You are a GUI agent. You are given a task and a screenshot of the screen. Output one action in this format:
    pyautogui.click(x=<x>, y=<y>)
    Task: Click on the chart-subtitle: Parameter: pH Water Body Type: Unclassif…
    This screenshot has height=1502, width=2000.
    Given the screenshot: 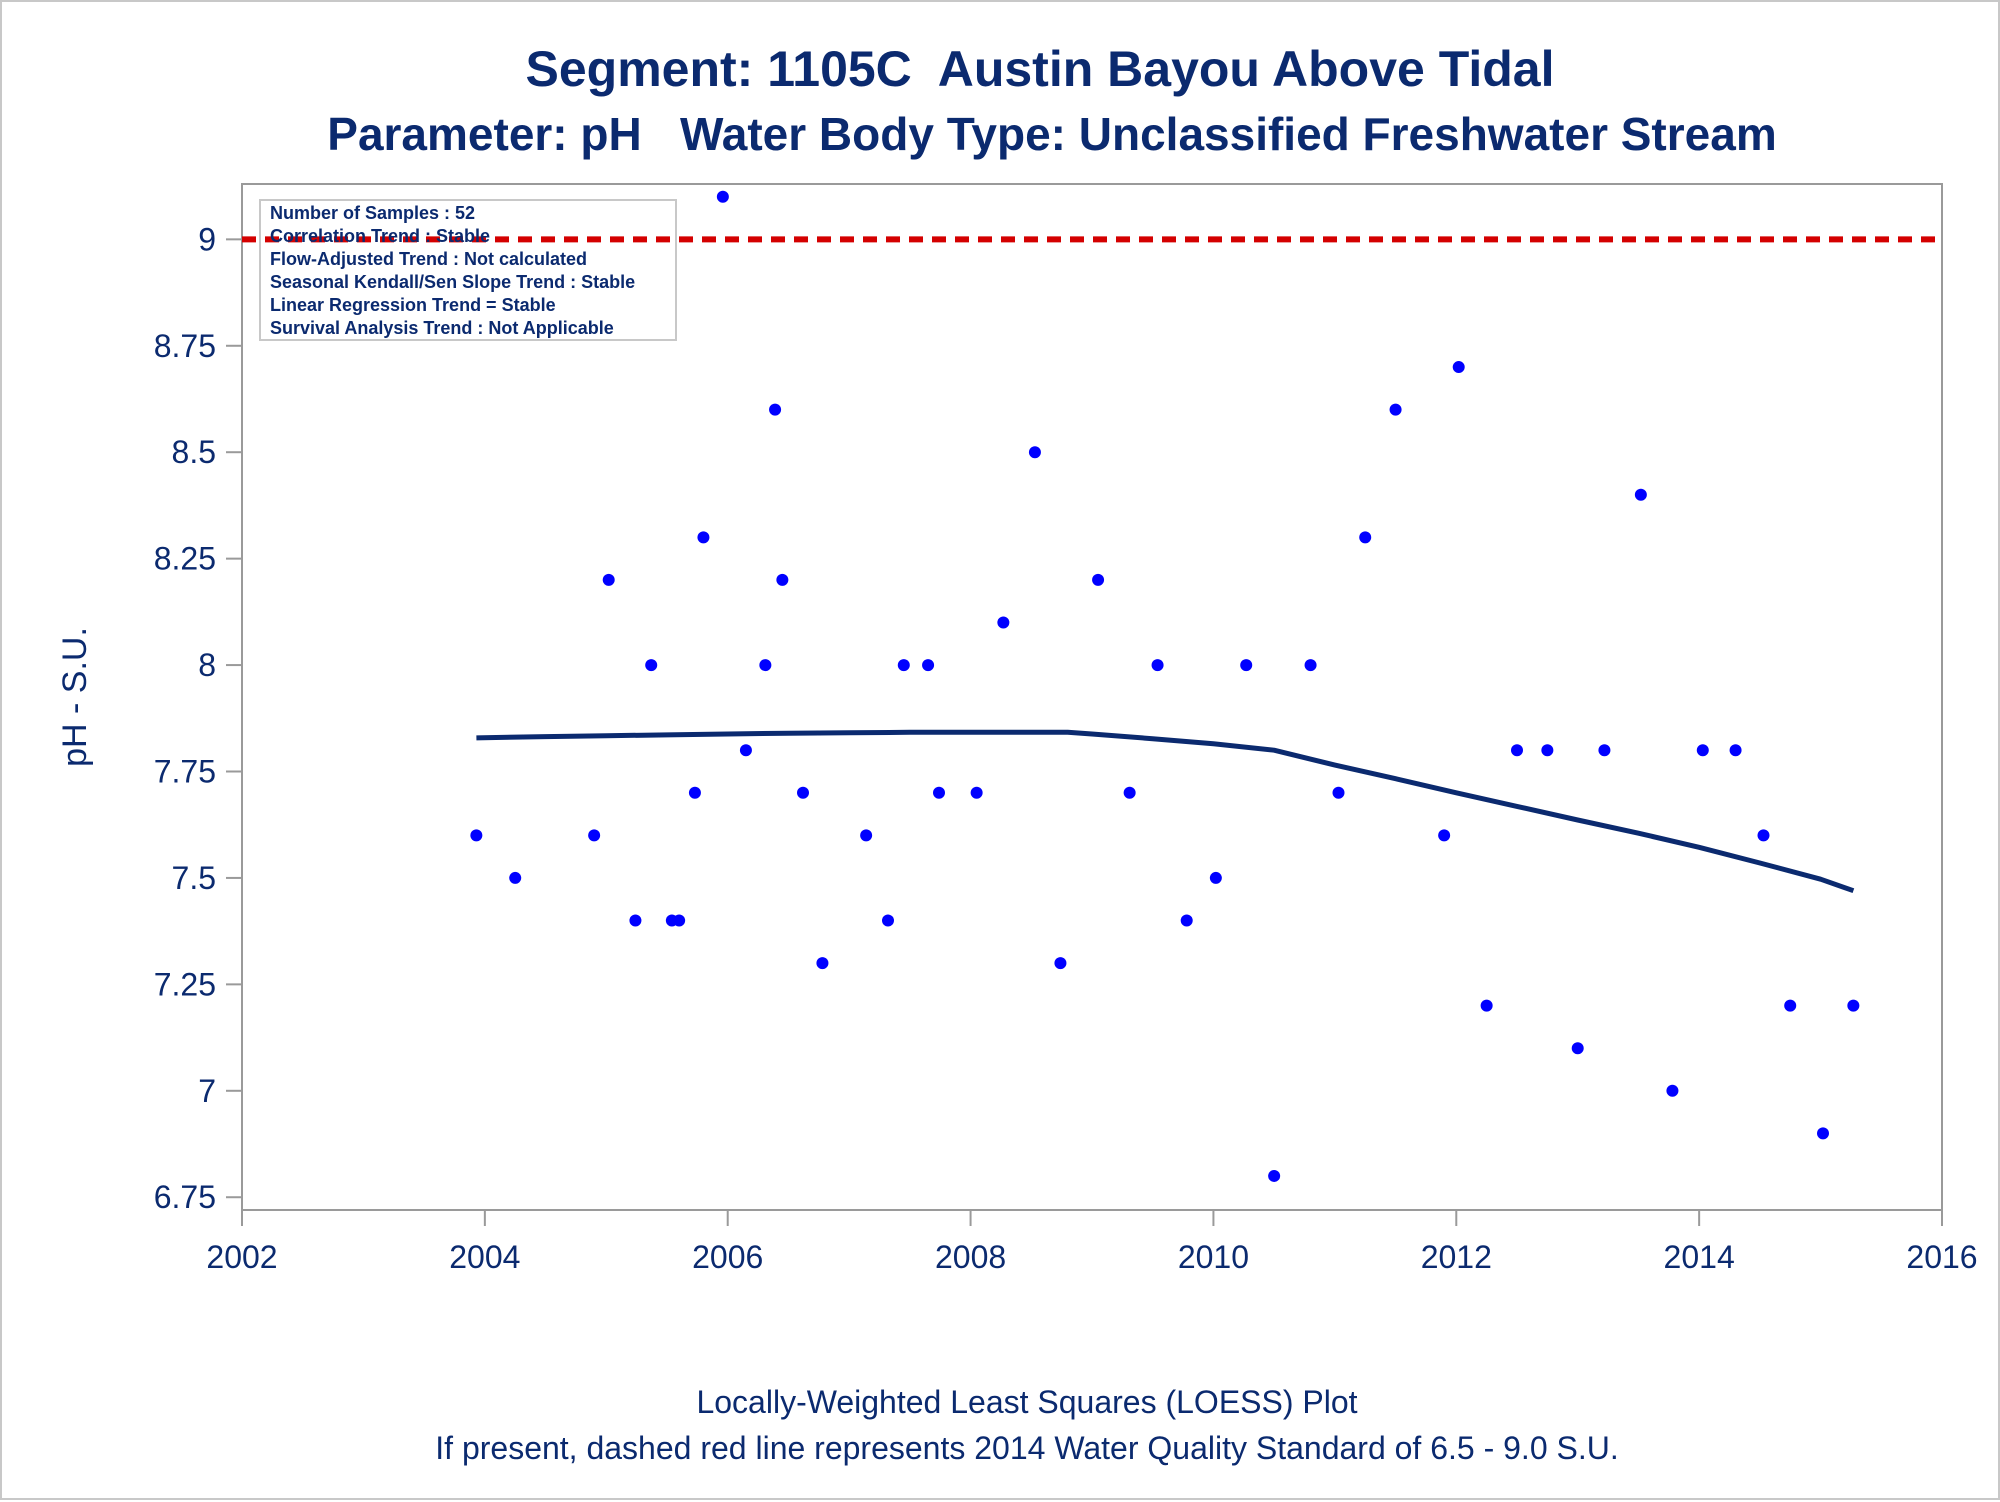 What is the action you would take?
    pyautogui.click(x=1052, y=134)
    